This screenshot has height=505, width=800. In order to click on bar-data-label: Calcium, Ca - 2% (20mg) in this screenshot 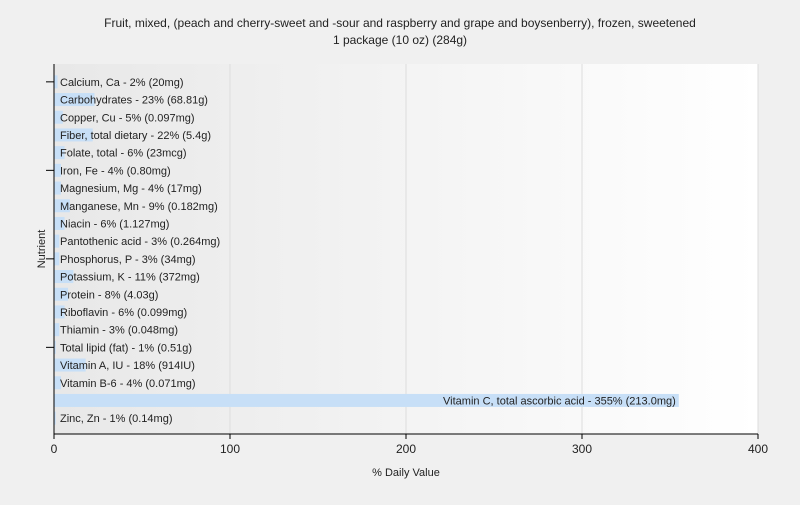, I will do `click(121, 83)`.